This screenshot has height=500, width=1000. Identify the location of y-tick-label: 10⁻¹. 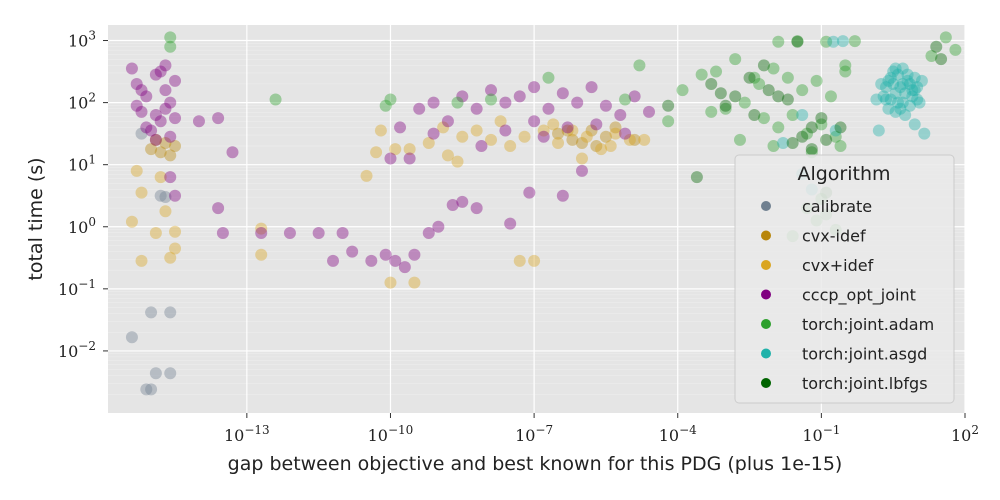
(77, 288).